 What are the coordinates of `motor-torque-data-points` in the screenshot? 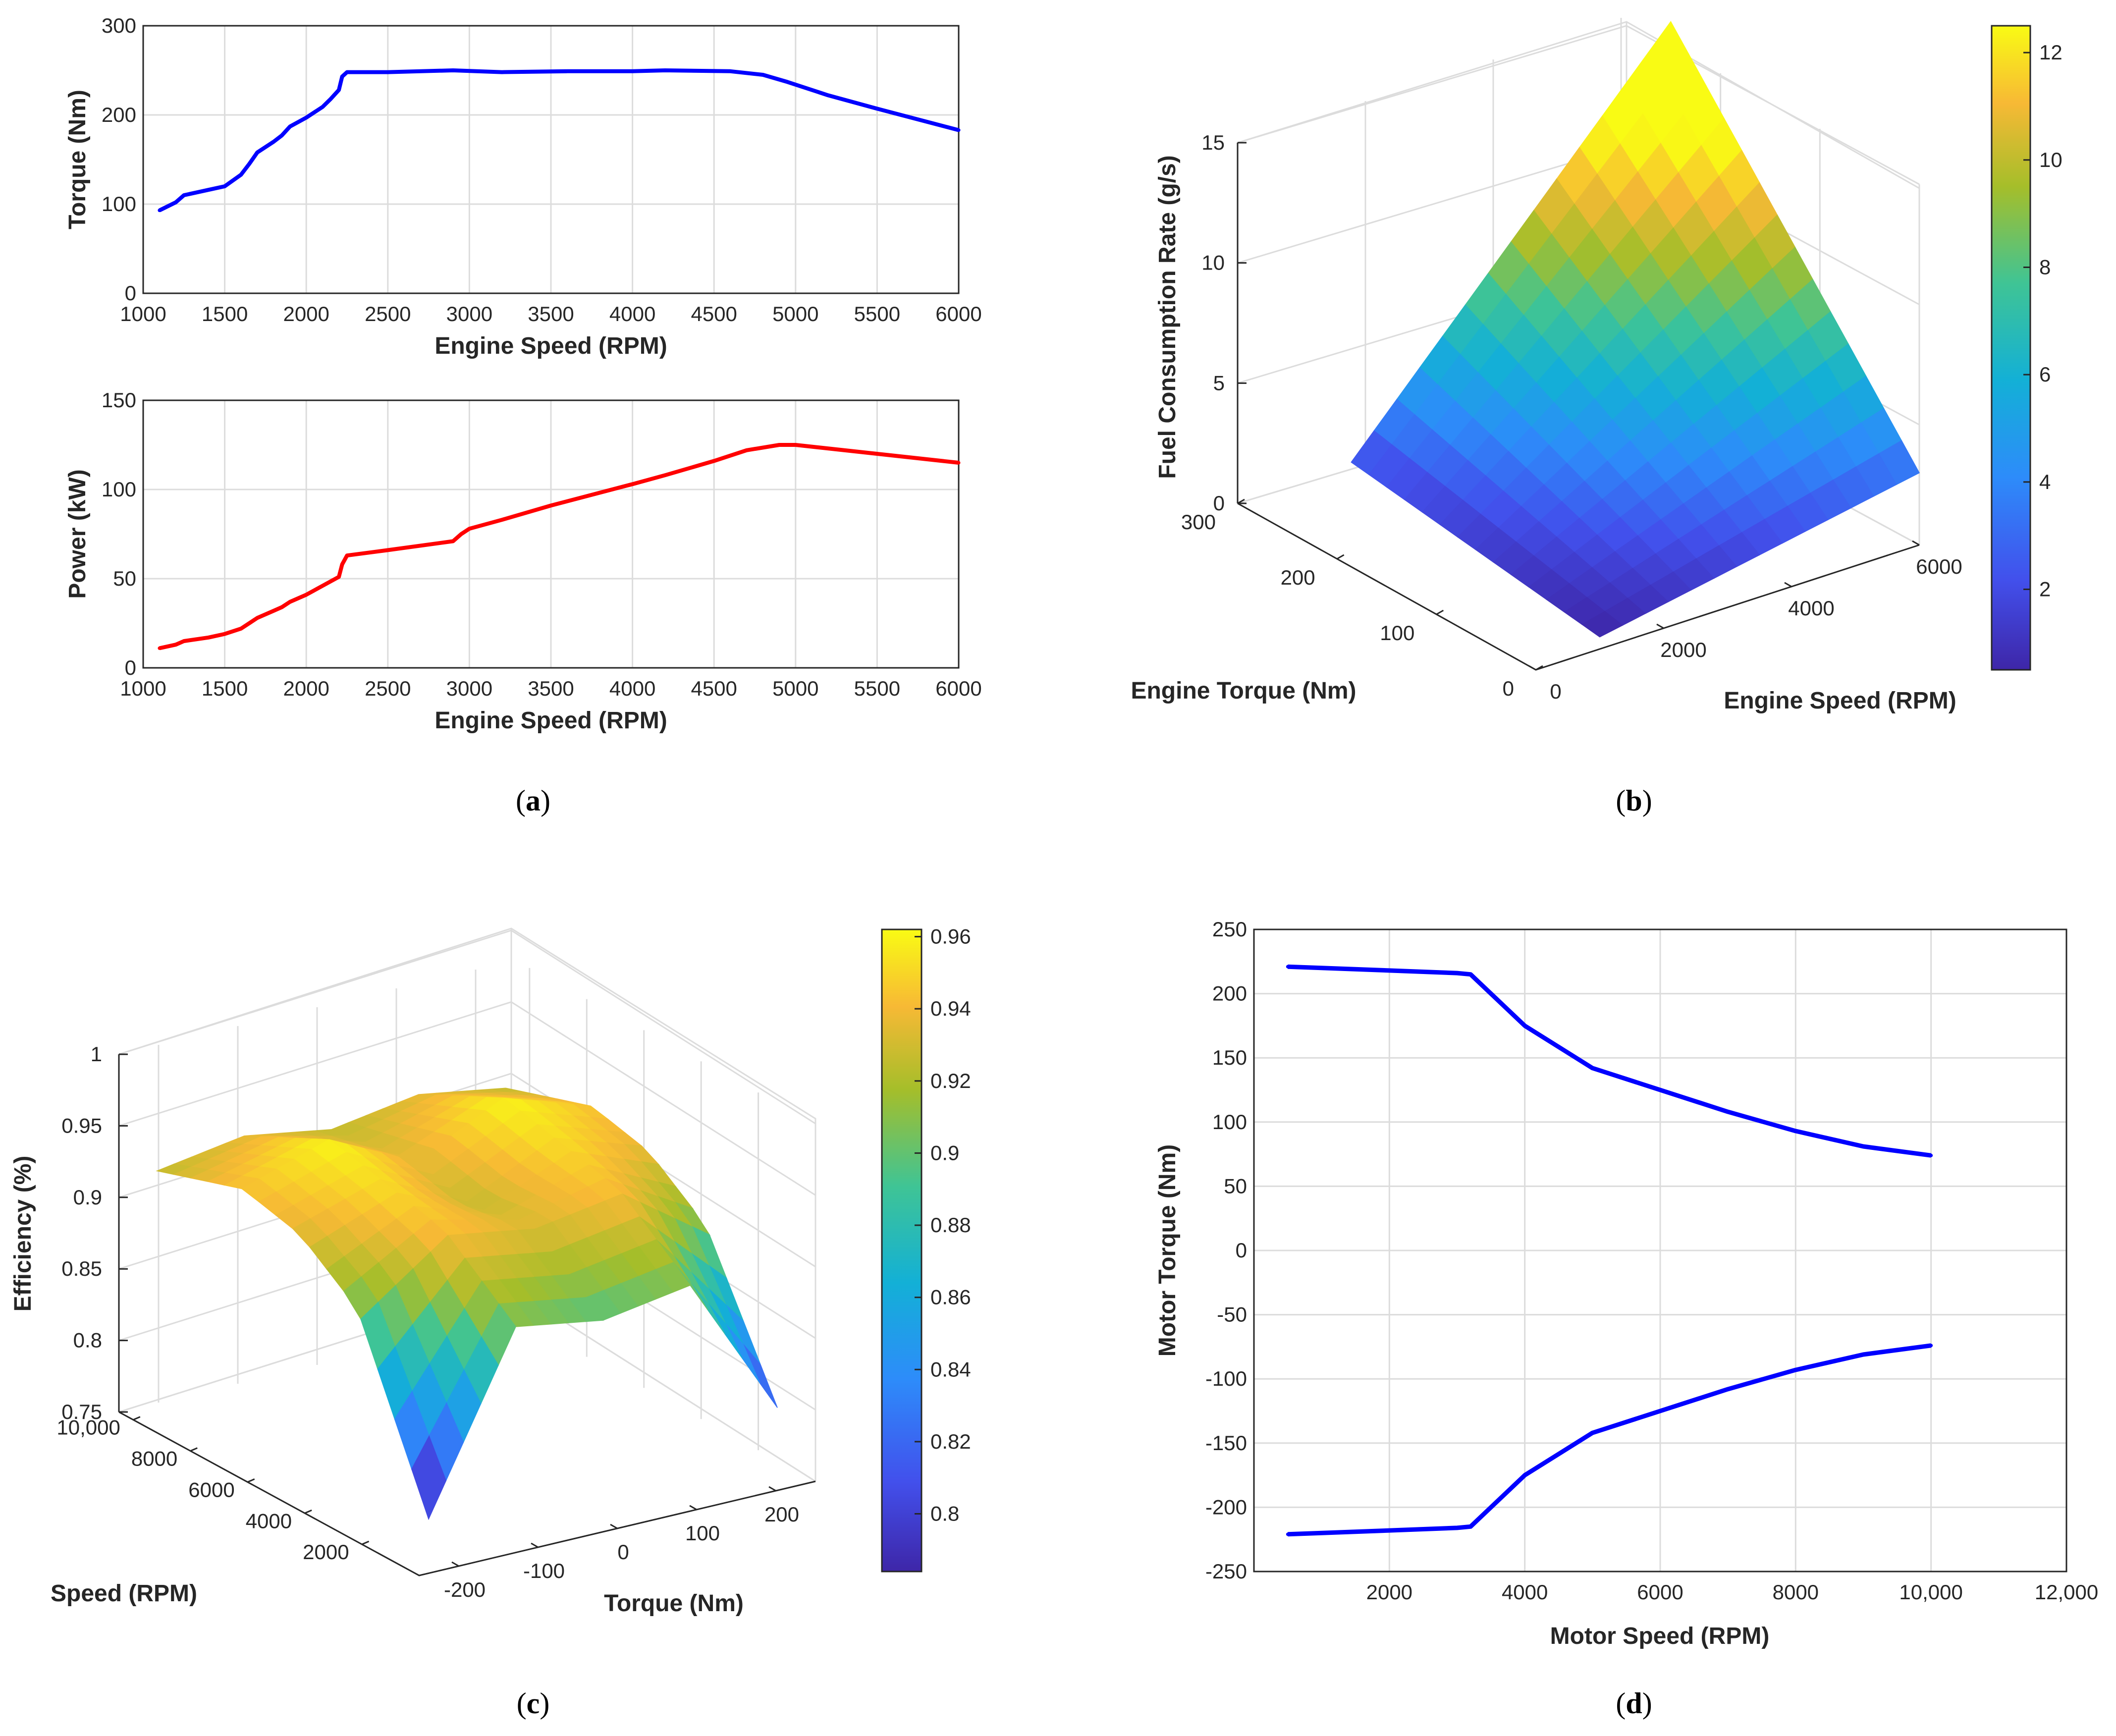 It's located at (1609, 1250).